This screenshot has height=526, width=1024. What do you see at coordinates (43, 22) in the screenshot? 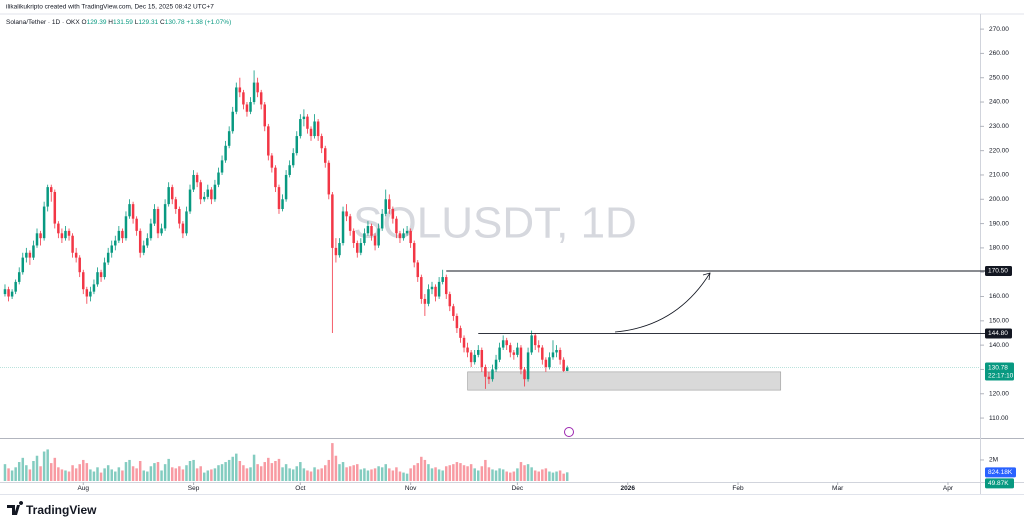
I see `symbol: Solana/Tether · 1D · OKX` at bounding box center [43, 22].